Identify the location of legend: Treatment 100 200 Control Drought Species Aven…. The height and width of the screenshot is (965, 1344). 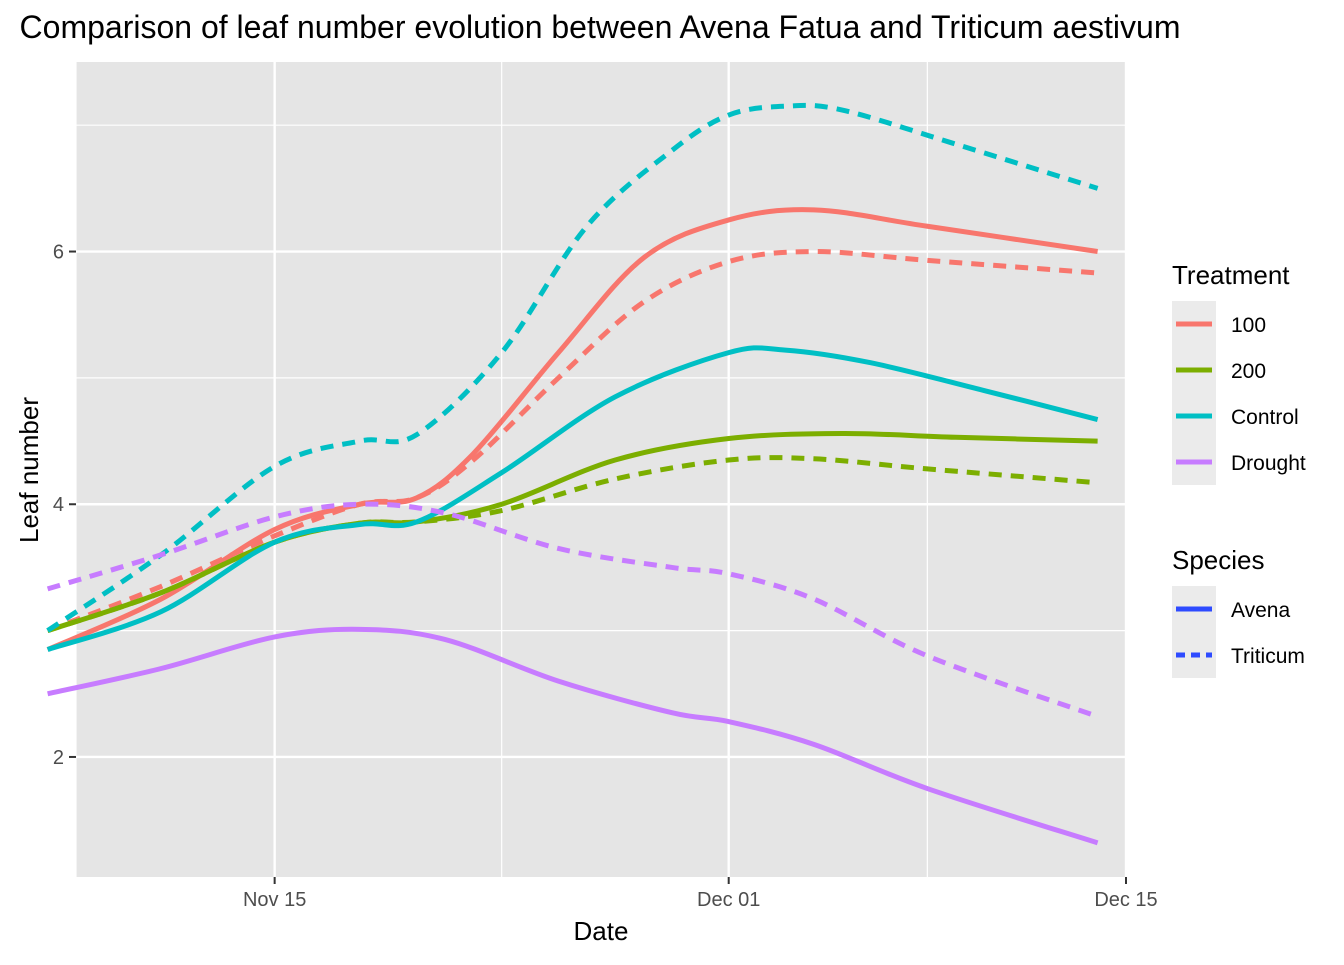
(1239, 469).